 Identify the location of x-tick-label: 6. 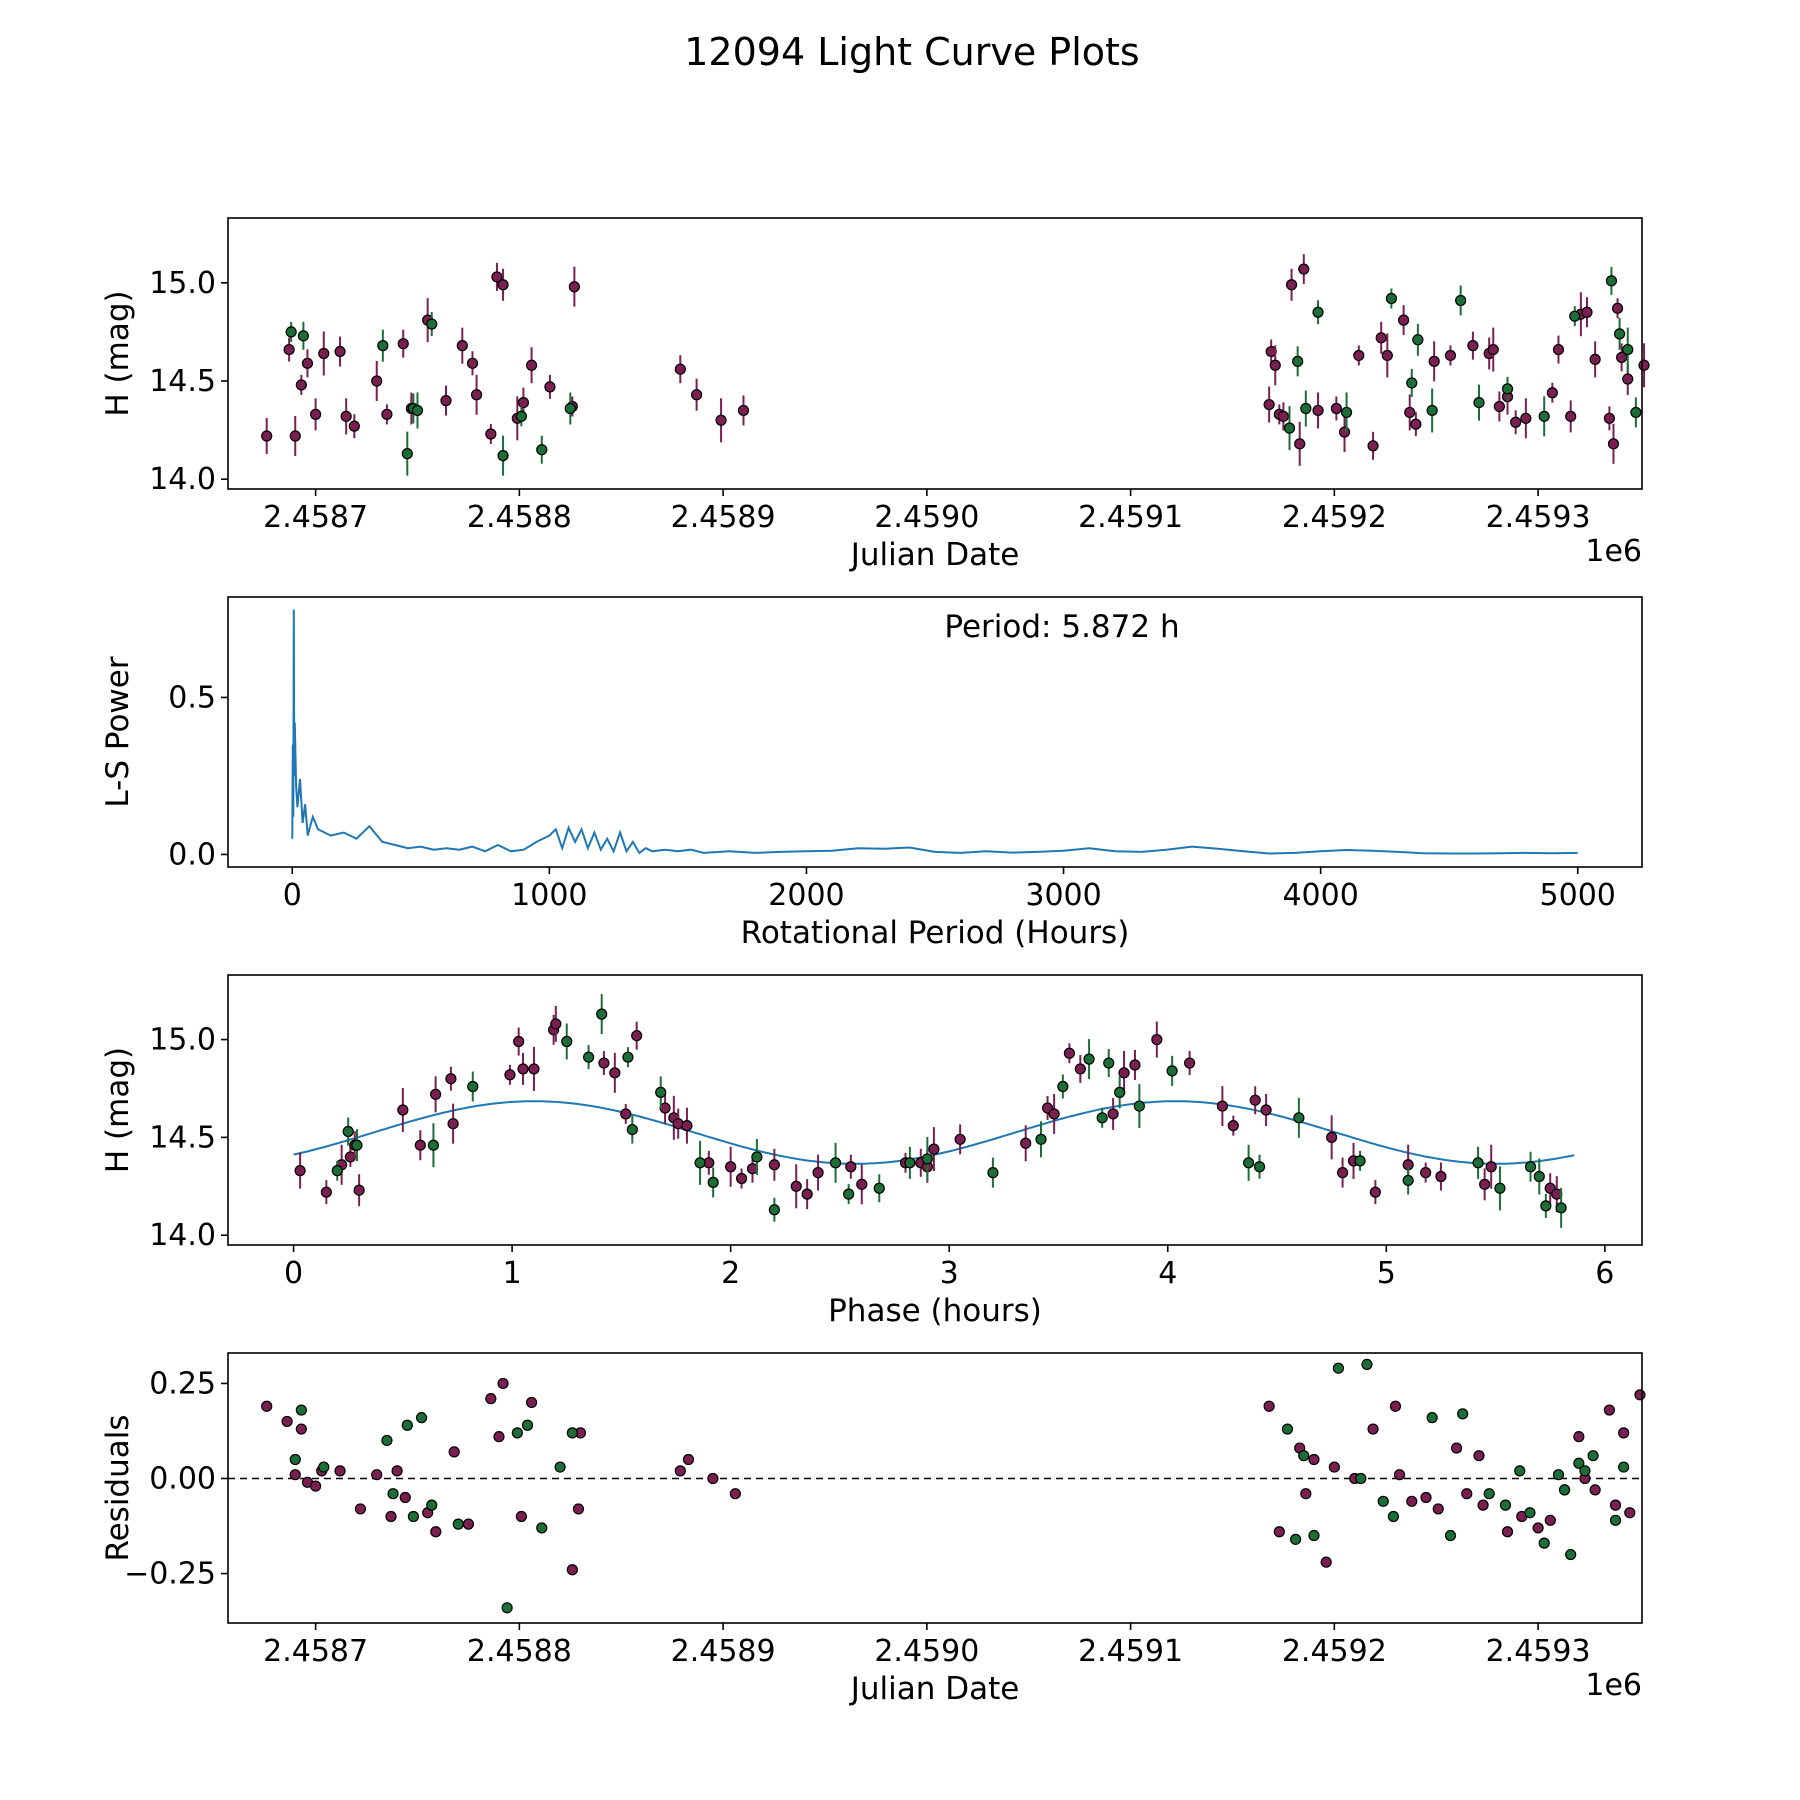
(1604, 1273).